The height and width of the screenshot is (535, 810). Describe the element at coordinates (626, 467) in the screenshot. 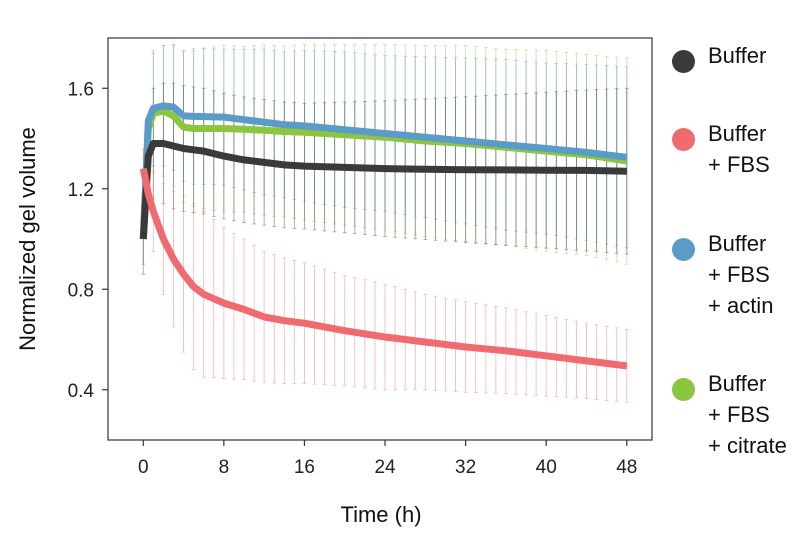

I see `x-tick-label: 48` at that location.